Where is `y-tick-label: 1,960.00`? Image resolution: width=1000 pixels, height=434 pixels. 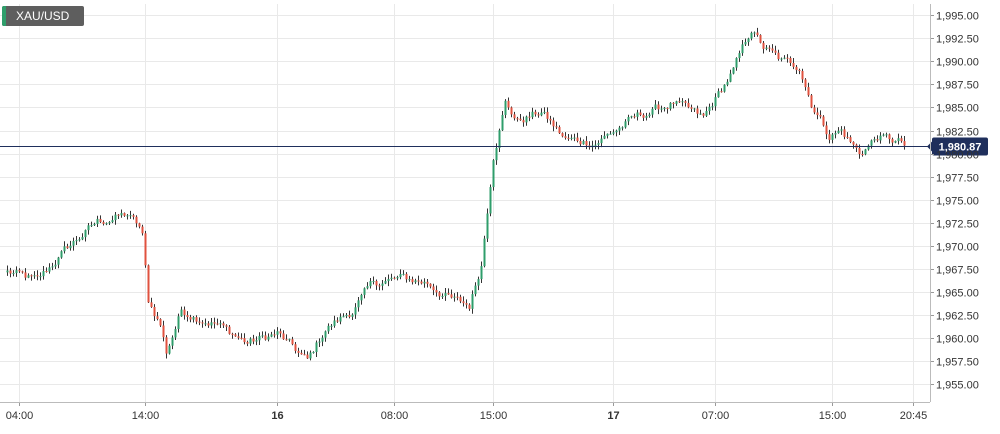 y-tick-label: 1,960.00 is located at coordinates (957, 340).